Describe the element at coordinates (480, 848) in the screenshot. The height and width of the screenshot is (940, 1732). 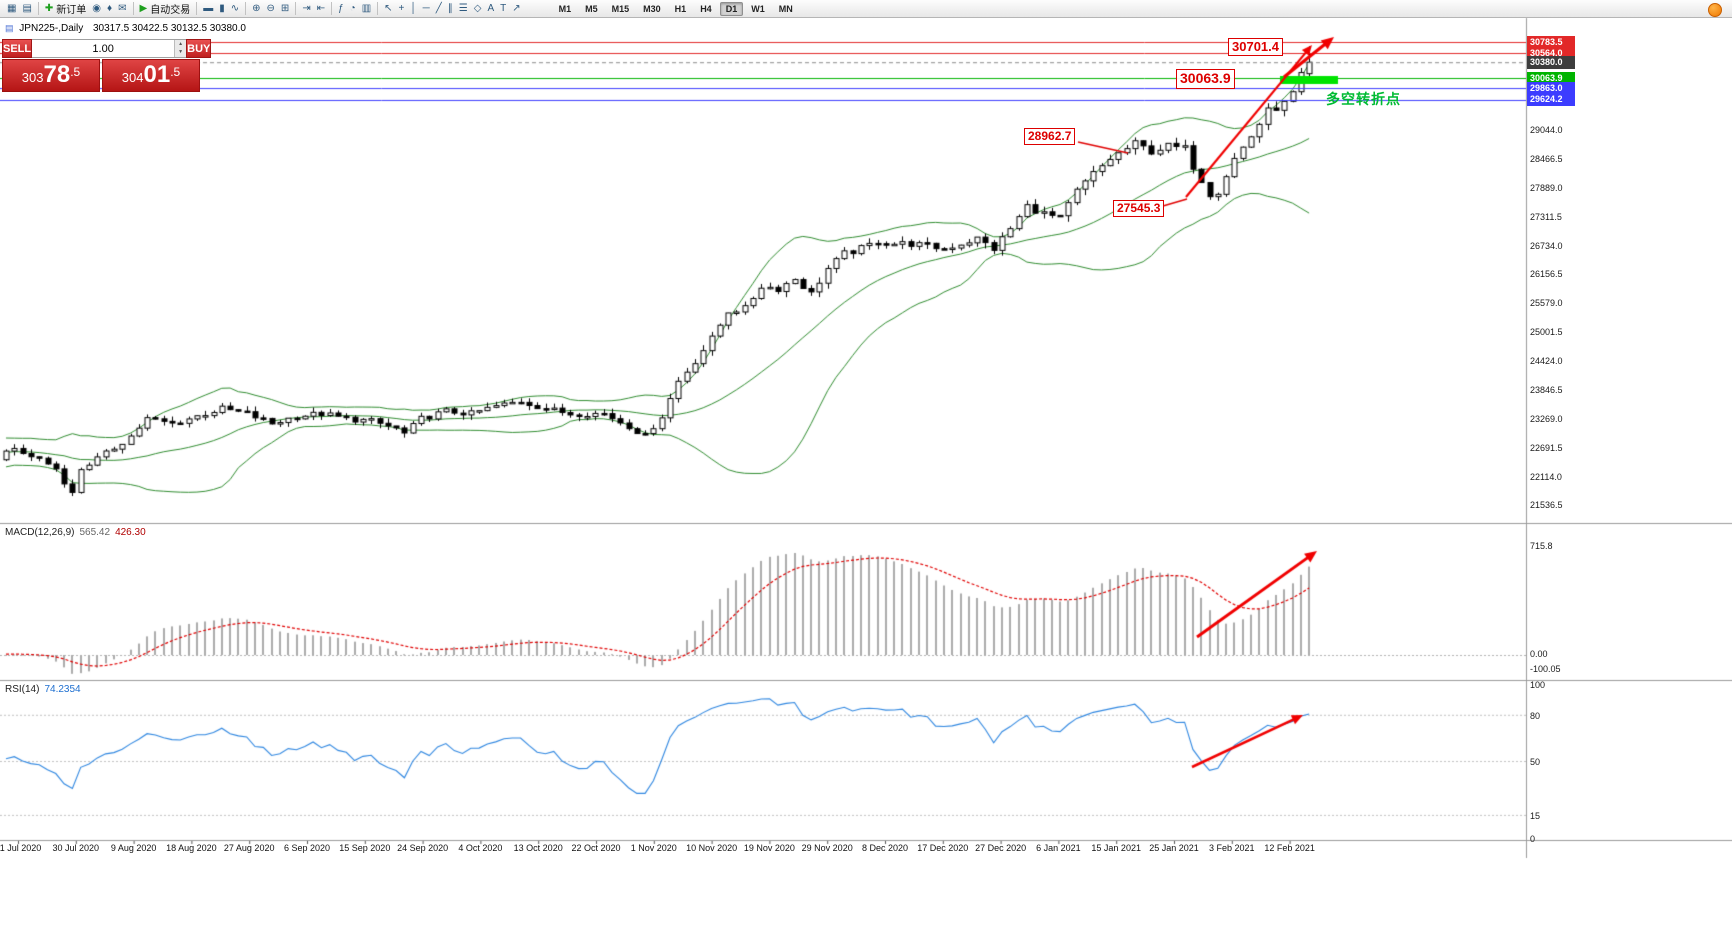
I see `date-axis-label: 4 Oct 2020` at that location.